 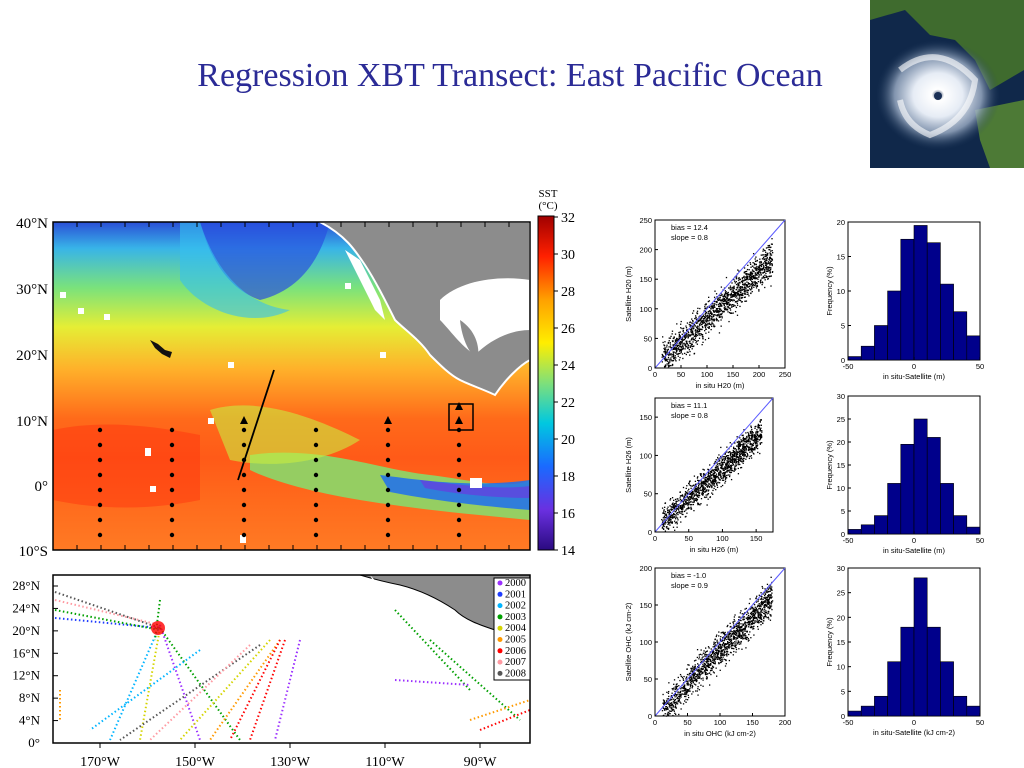 I want to click on hurricane-satellite-image, so click(x=947, y=84).